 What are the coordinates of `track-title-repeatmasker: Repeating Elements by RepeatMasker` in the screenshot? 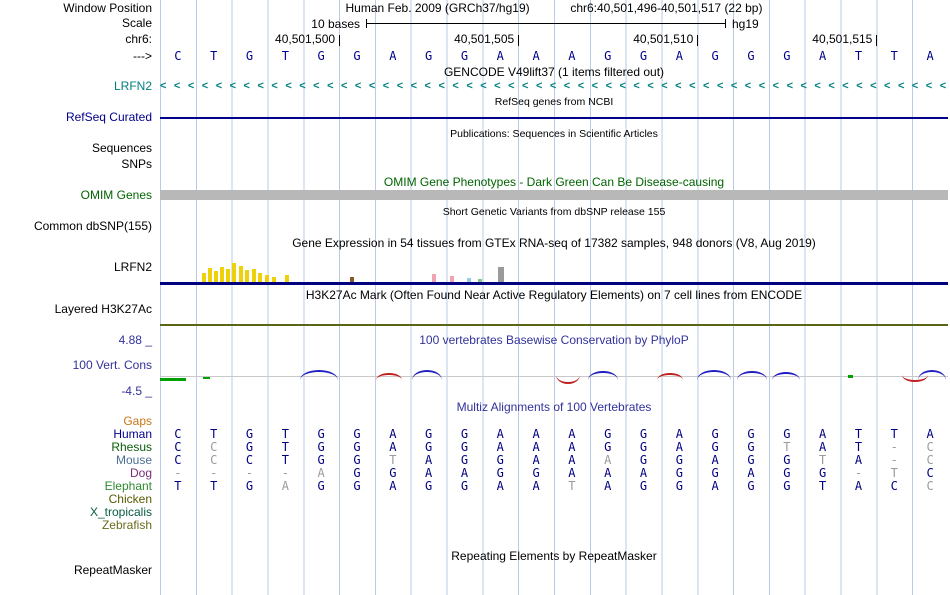 It's located at (554, 556).